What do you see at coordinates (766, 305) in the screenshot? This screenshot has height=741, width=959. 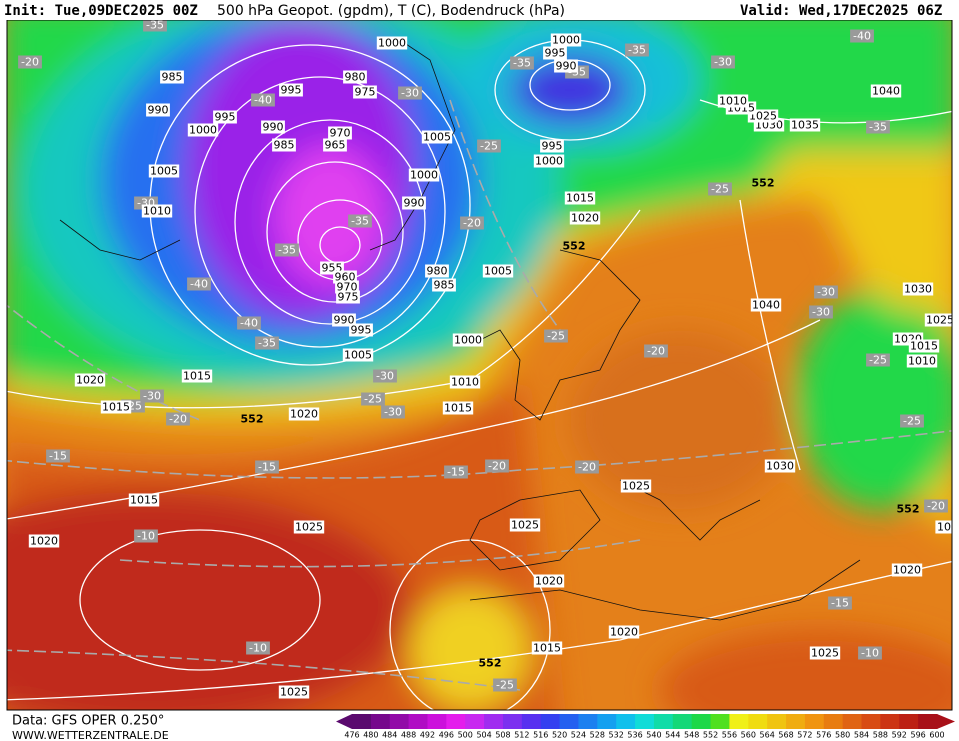 I see `pressure-label: 1040` at bounding box center [766, 305].